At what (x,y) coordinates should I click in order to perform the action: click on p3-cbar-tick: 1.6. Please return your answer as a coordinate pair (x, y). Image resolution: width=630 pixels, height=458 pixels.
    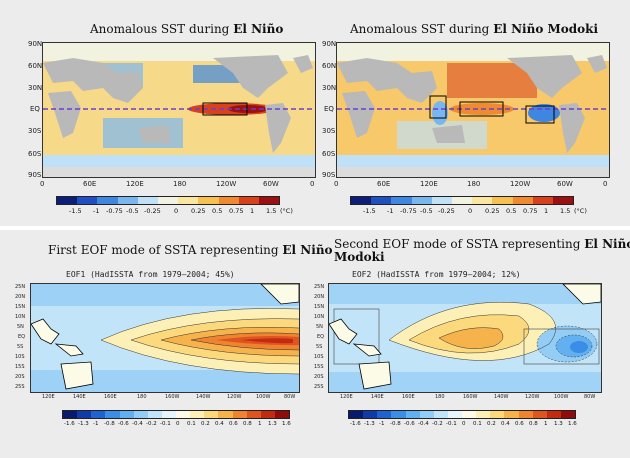
    Looking at the image, I should click on (286, 424).